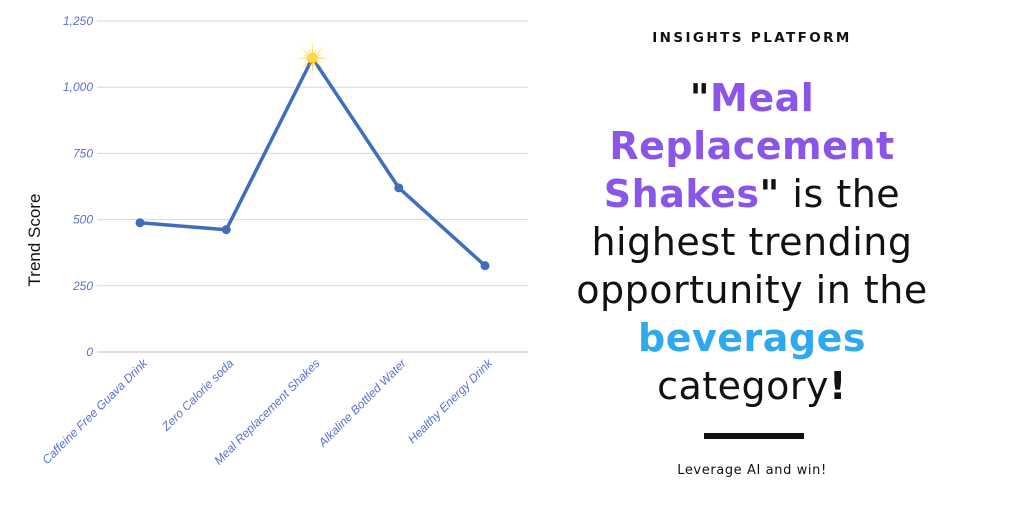 The image size is (1024, 512). Describe the element at coordinates (769, 194) in the screenshot. I see `headline-close-quote: "` at that location.